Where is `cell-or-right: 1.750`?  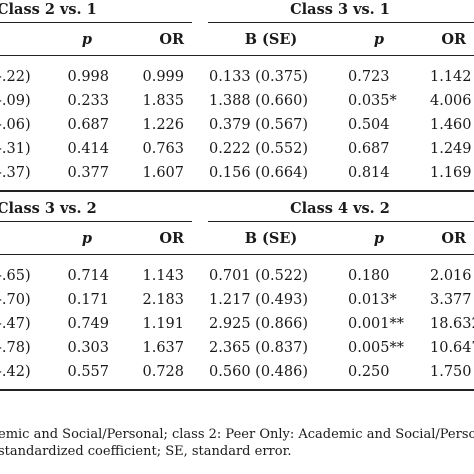 cell-or-right: 1.750 is located at coordinates (451, 372).